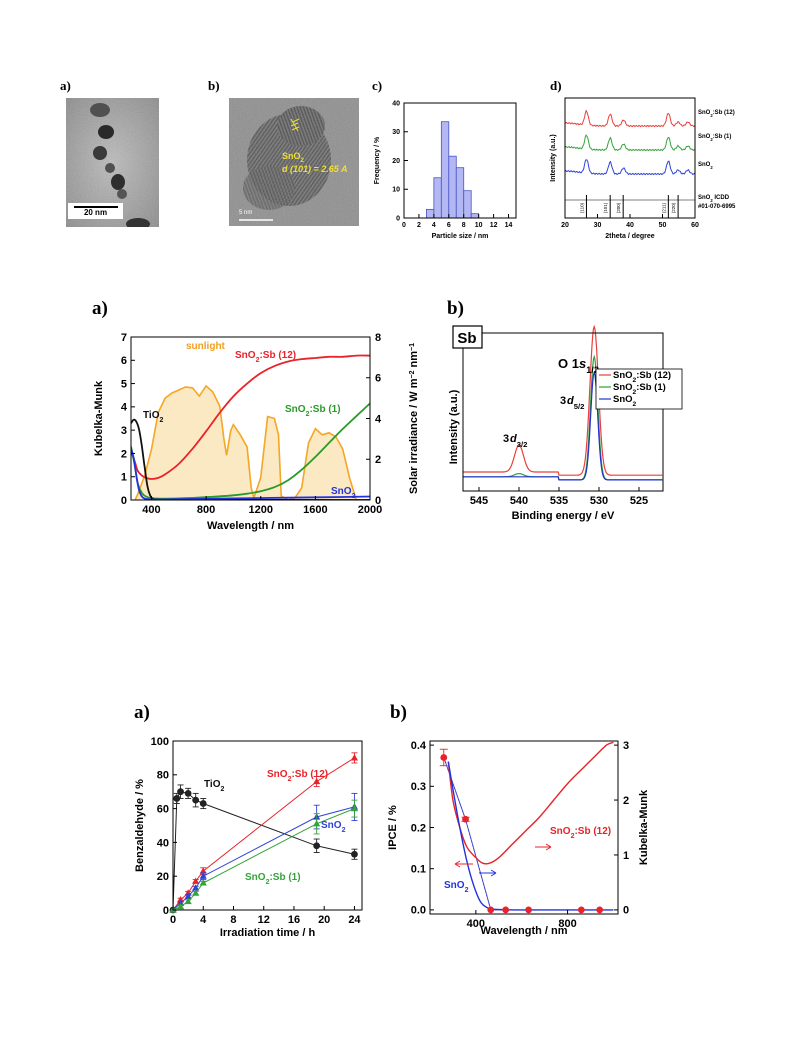 Image resolution: width=793 pixels, height=1057 pixels. What do you see at coordinates (404, 225) in the screenshot?
I see `fig1c-xtick-label-0: 0` at bounding box center [404, 225].